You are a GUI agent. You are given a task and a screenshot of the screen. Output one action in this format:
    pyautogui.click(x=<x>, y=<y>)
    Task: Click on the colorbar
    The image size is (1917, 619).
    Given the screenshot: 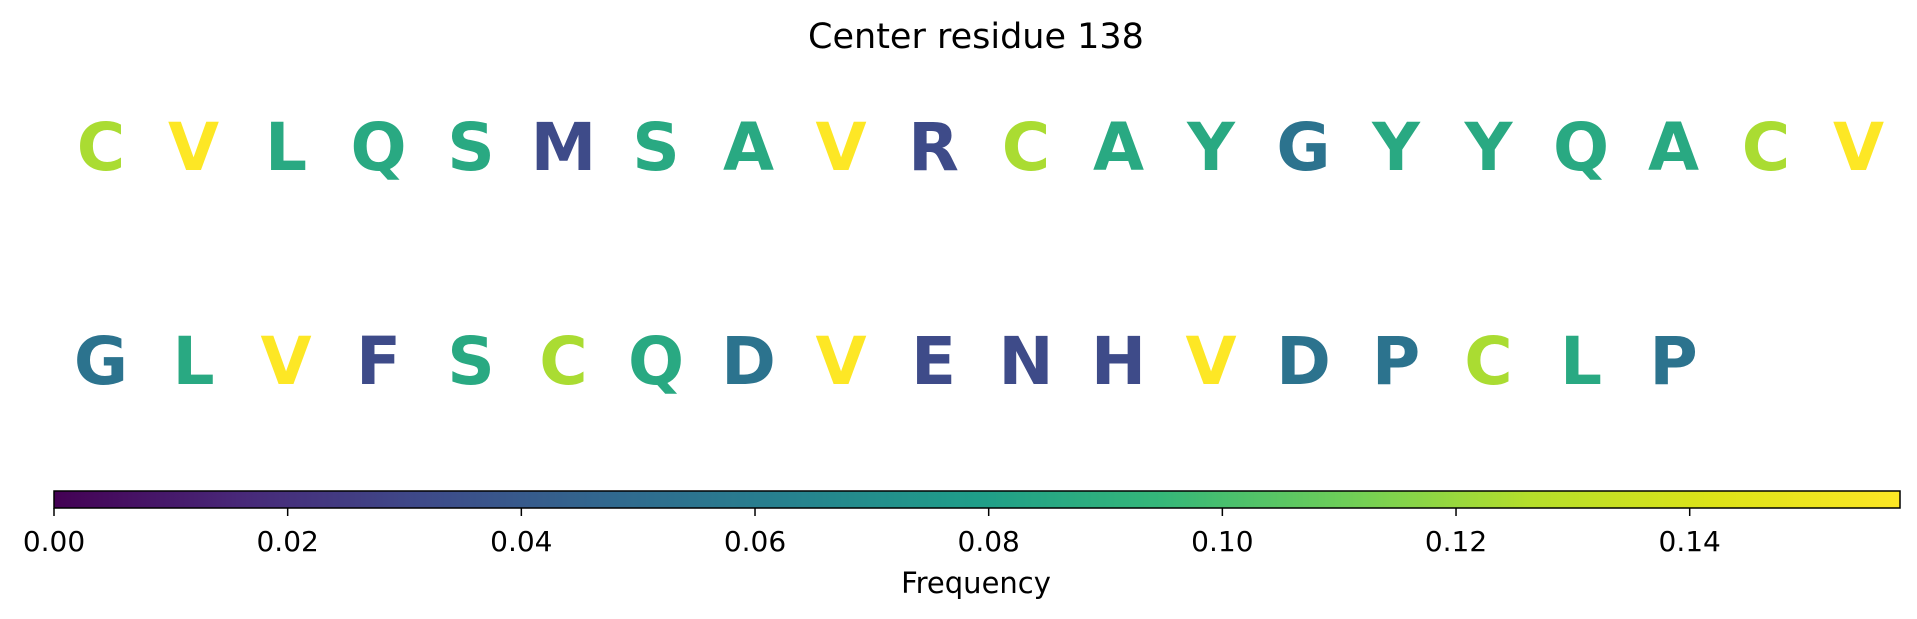 What is the action you would take?
    pyautogui.click(x=977, y=499)
    